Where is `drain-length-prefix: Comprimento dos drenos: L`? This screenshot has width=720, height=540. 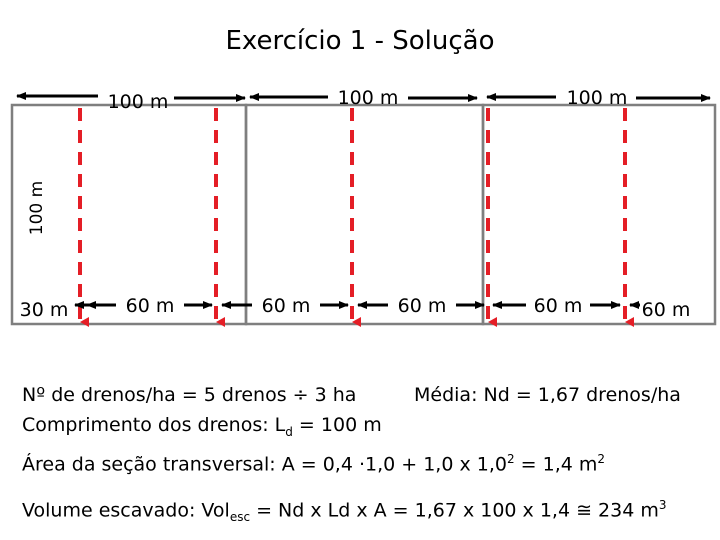
drain-length-prefix: Comprimento dos drenos: L is located at coordinates (154, 425).